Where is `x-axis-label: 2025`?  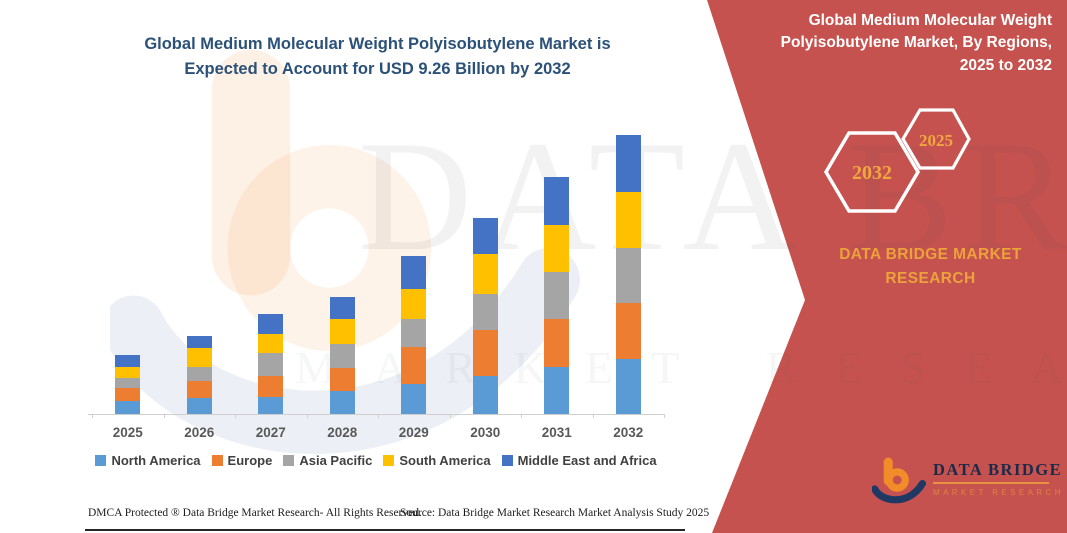 x-axis-label: 2025 is located at coordinates (127, 432).